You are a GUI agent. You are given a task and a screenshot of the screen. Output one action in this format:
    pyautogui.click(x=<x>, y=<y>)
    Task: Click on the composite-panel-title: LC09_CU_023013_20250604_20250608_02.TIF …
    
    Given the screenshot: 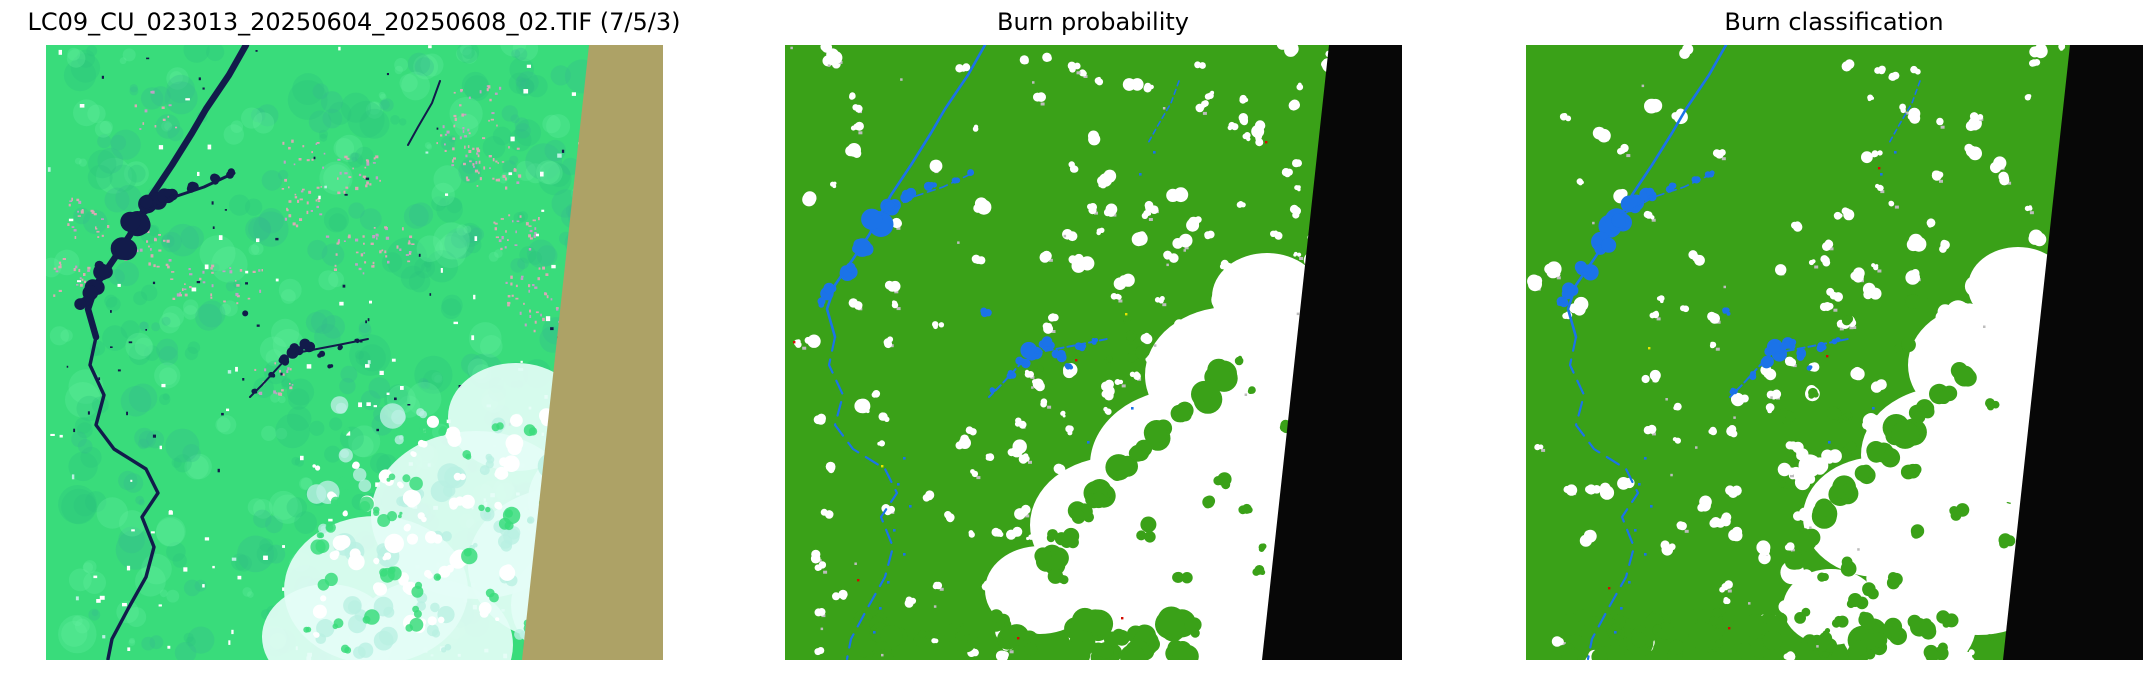 What is the action you would take?
    pyautogui.click(x=354, y=22)
    